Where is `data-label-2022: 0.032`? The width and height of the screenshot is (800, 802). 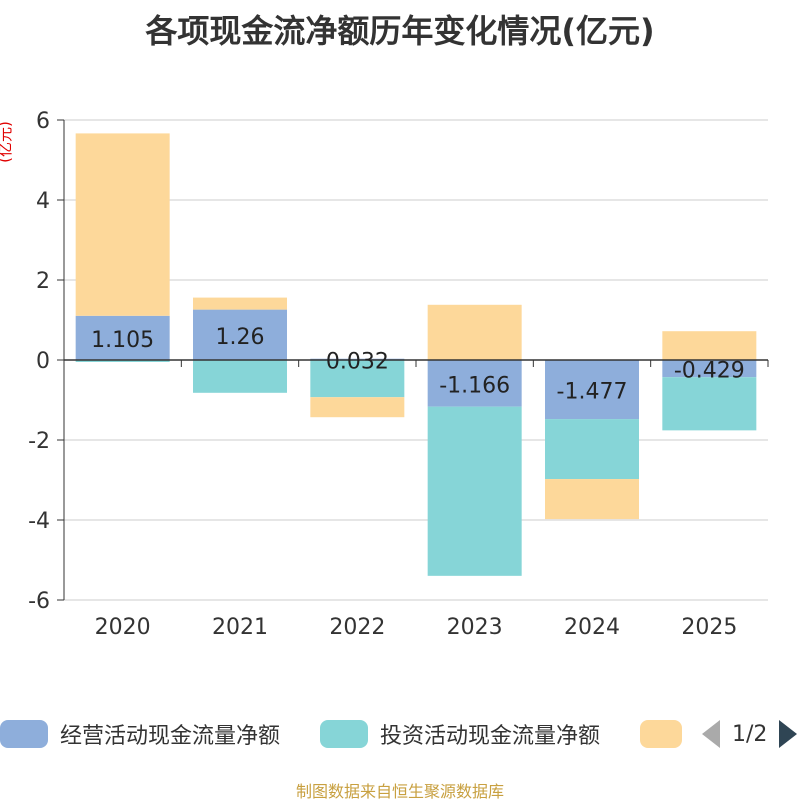
data-label-2022: 0.032 is located at coordinates (357, 361).